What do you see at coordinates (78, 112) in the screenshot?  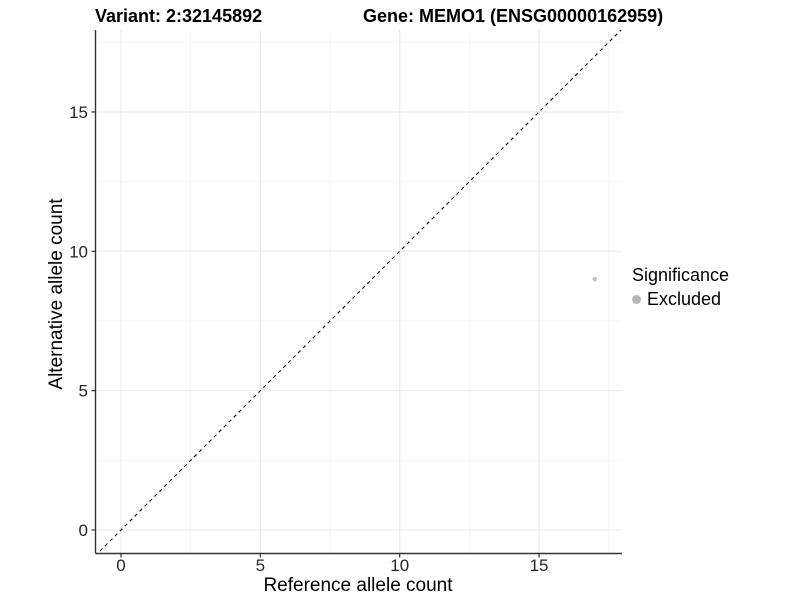 I see `y-tick-label: 15` at bounding box center [78, 112].